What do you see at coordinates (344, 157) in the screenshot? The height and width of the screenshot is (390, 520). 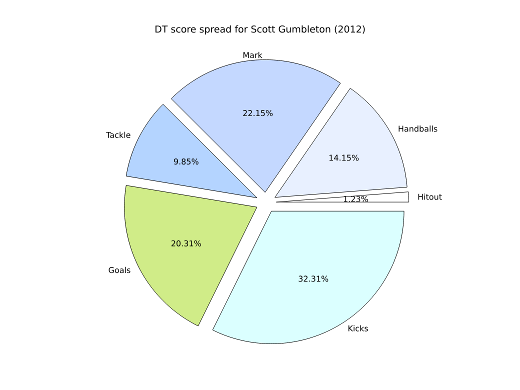 I see `data-label: 14.15%` at bounding box center [344, 157].